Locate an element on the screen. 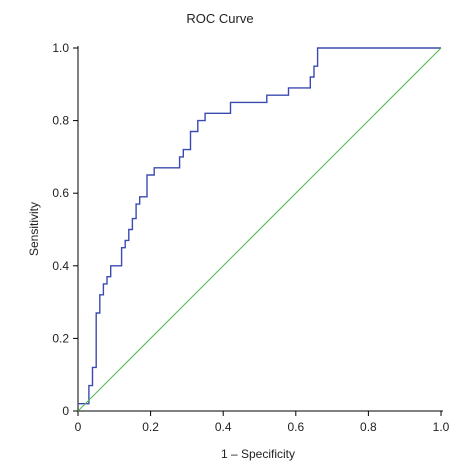 The width and height of the screenshot is (474, 474). x-tick-label: 0.4 is located at coordinates (223, 427).